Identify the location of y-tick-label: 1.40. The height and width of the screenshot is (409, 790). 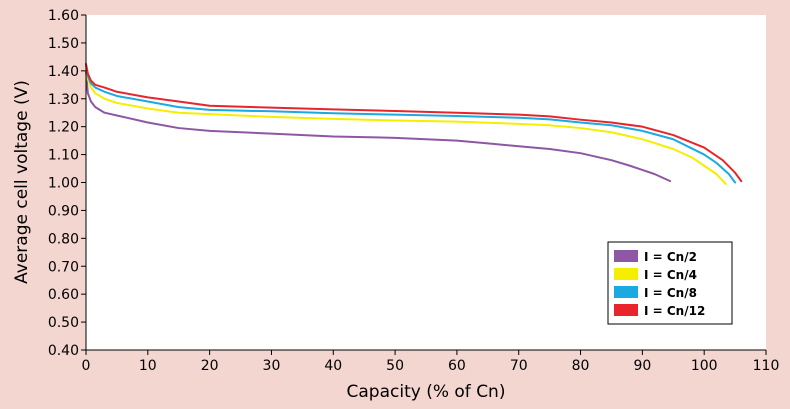
(63, 72).